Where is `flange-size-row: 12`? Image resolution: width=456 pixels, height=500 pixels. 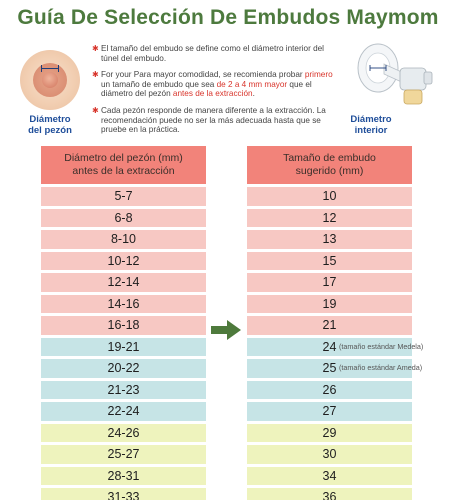 flange-size-row: 12 is located at coordinates (329, 217).